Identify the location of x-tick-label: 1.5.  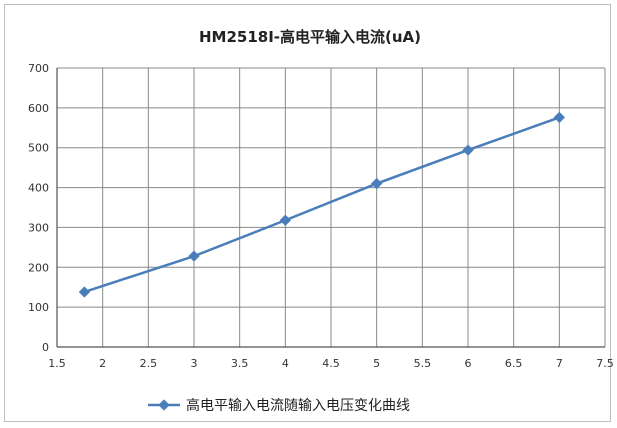
(57, 363).